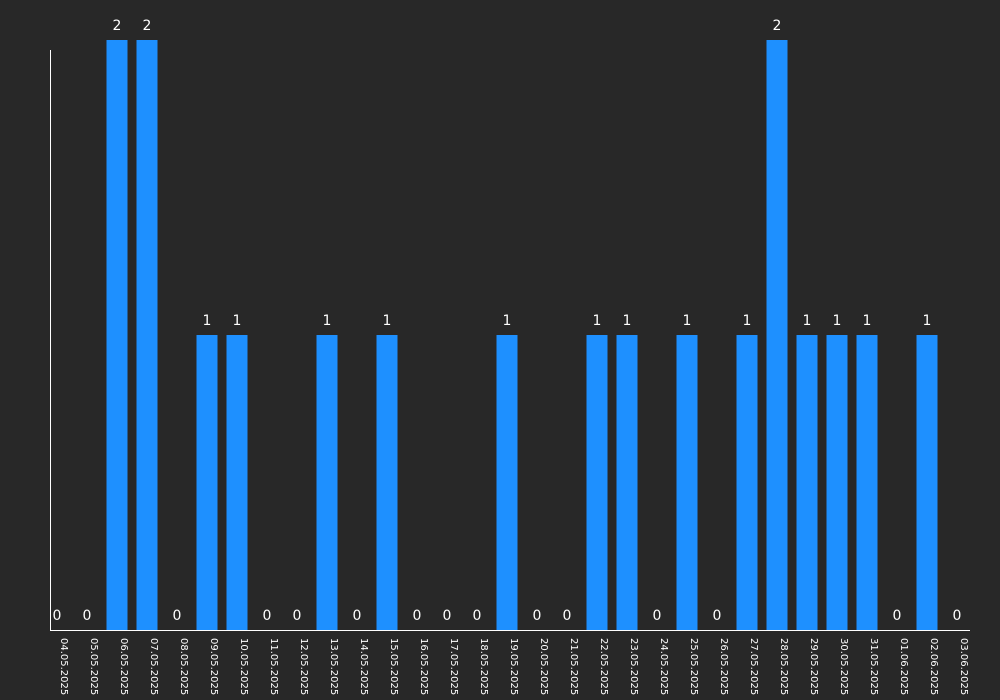 The width and height of the screenshot is (1000, 700). I want to click on value-label-10.05.2025: 1, so click(237, 321).